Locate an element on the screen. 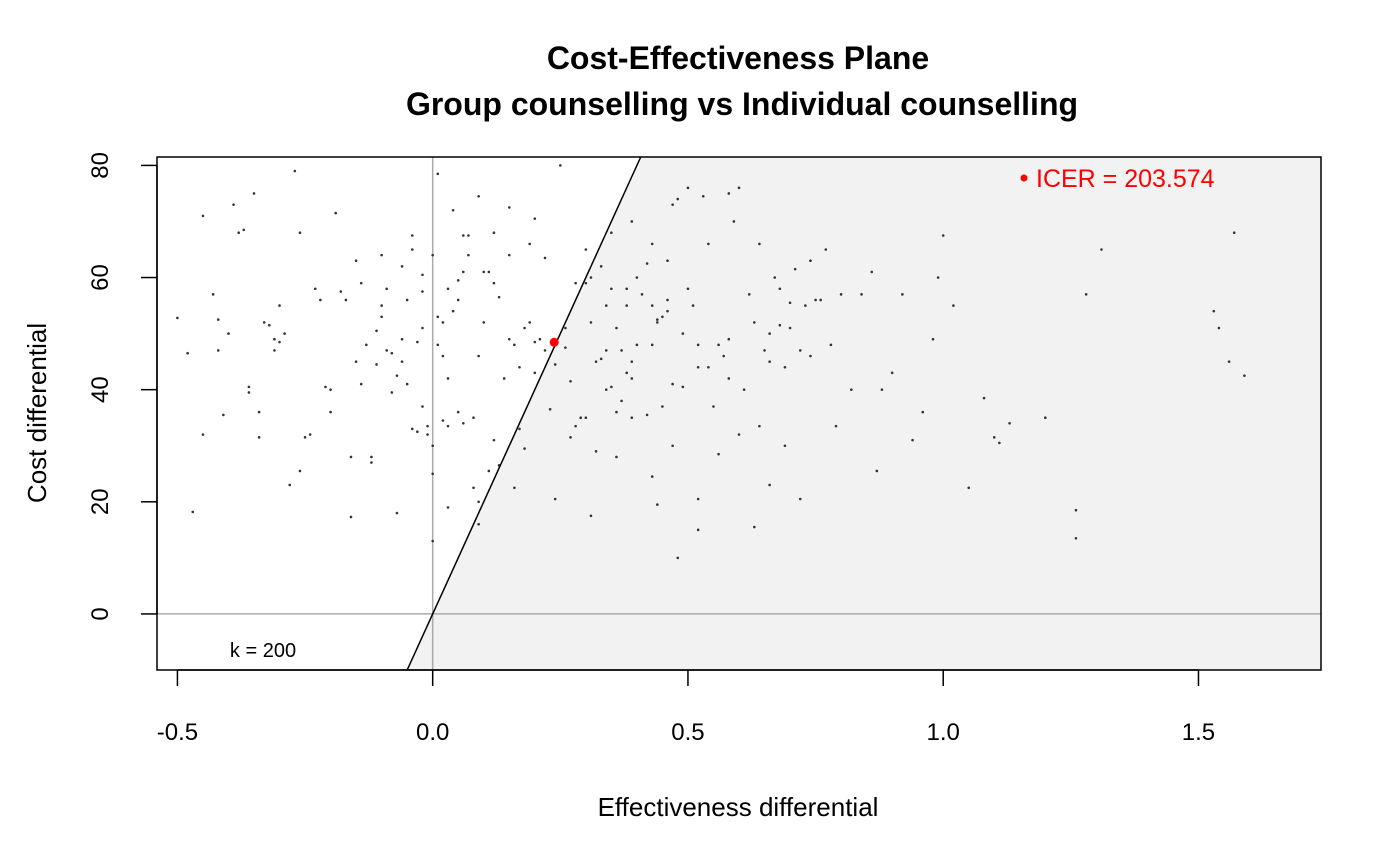  chart-title: Cost-Effectiveness Plane is located at coordinates (738, 58).